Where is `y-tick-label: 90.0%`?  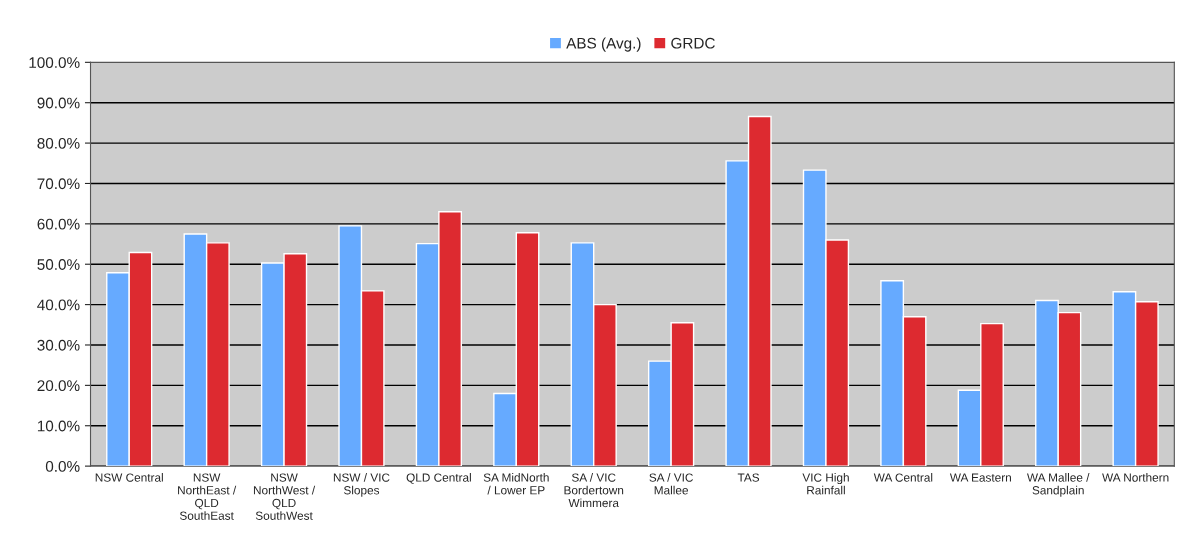
y-tick-label: 90.0% is located at coordinates (58, 103).